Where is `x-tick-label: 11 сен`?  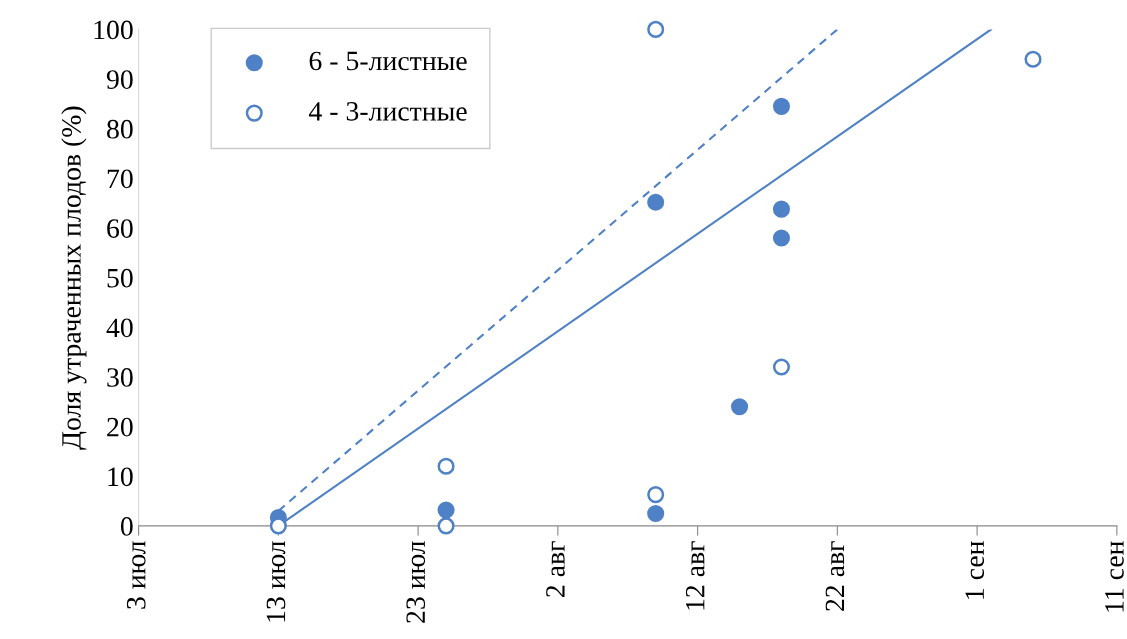 x-tick-label: 11 сен is located at coordinates (1114, 576).